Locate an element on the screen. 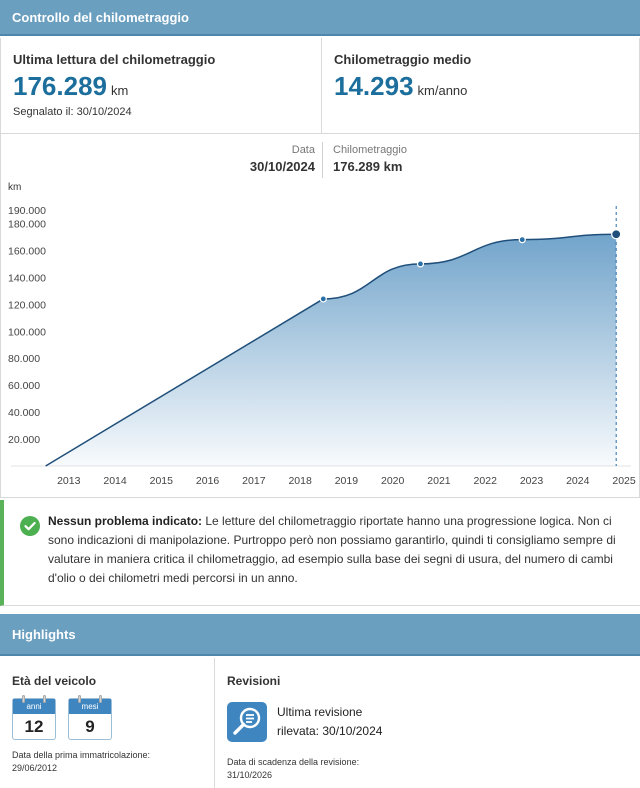  y-tick-label: 180.000 is located at coordinates (27, 224).